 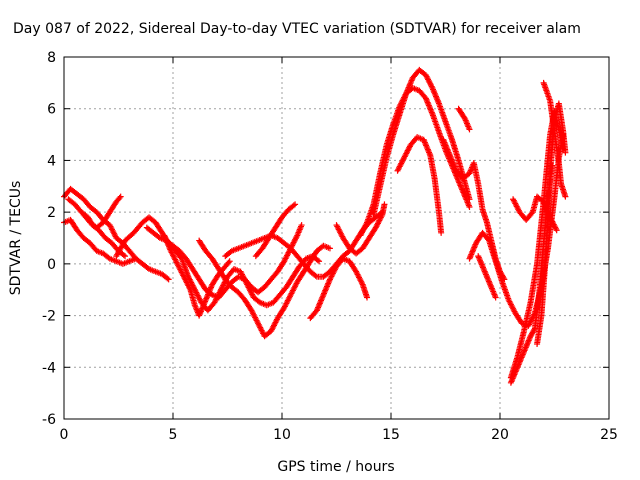 I want to click on y-tick-label: -2, so click(x=49, y=317).